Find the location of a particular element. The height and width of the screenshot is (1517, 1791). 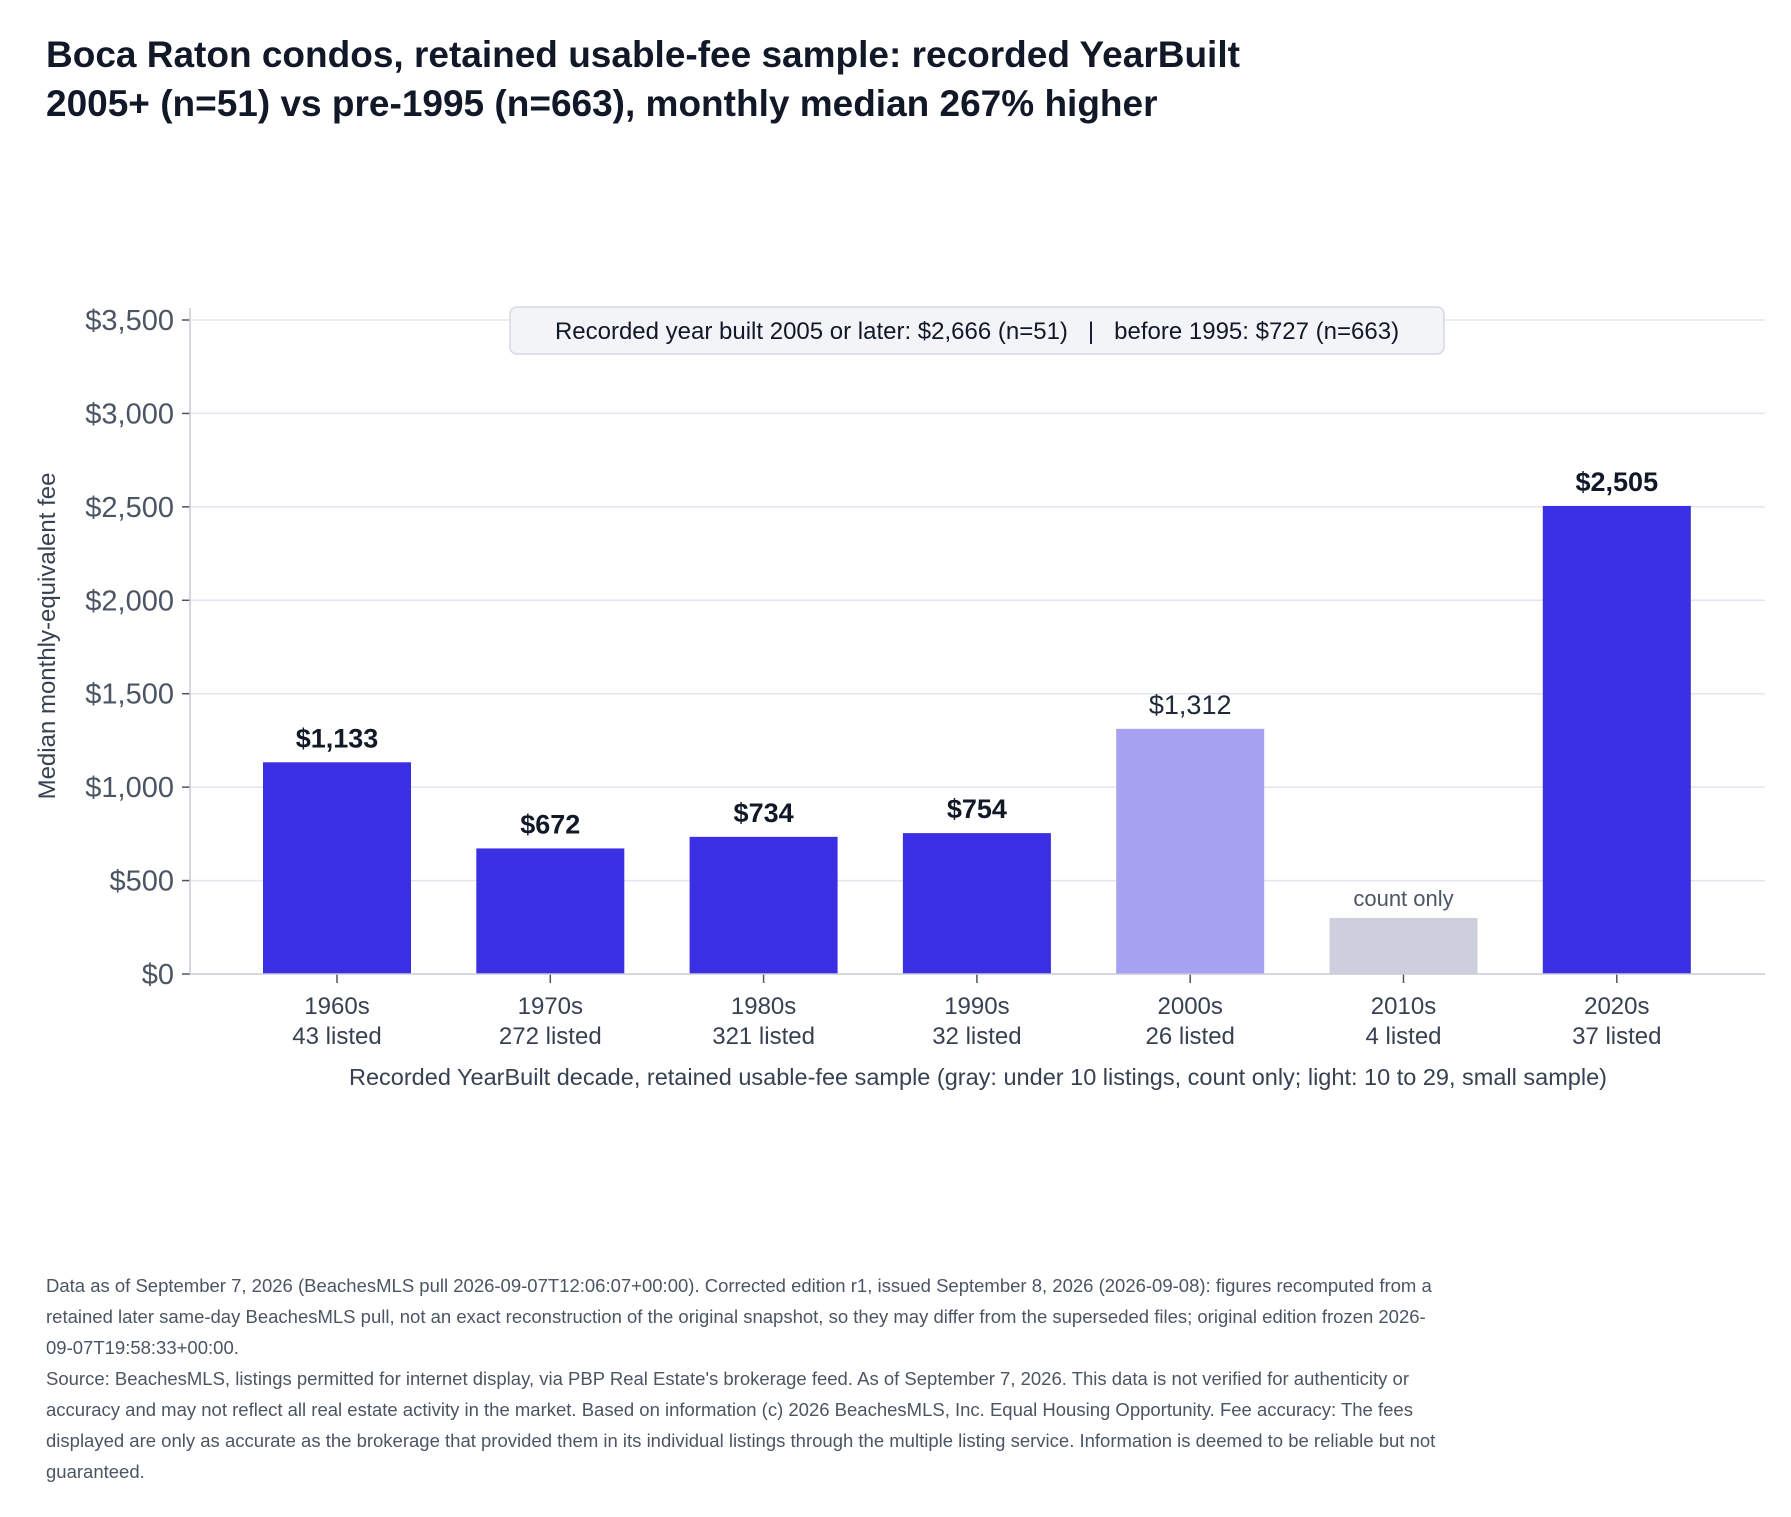

x-tick-label-decade: 1980s is located at coordinates (763, 1006).